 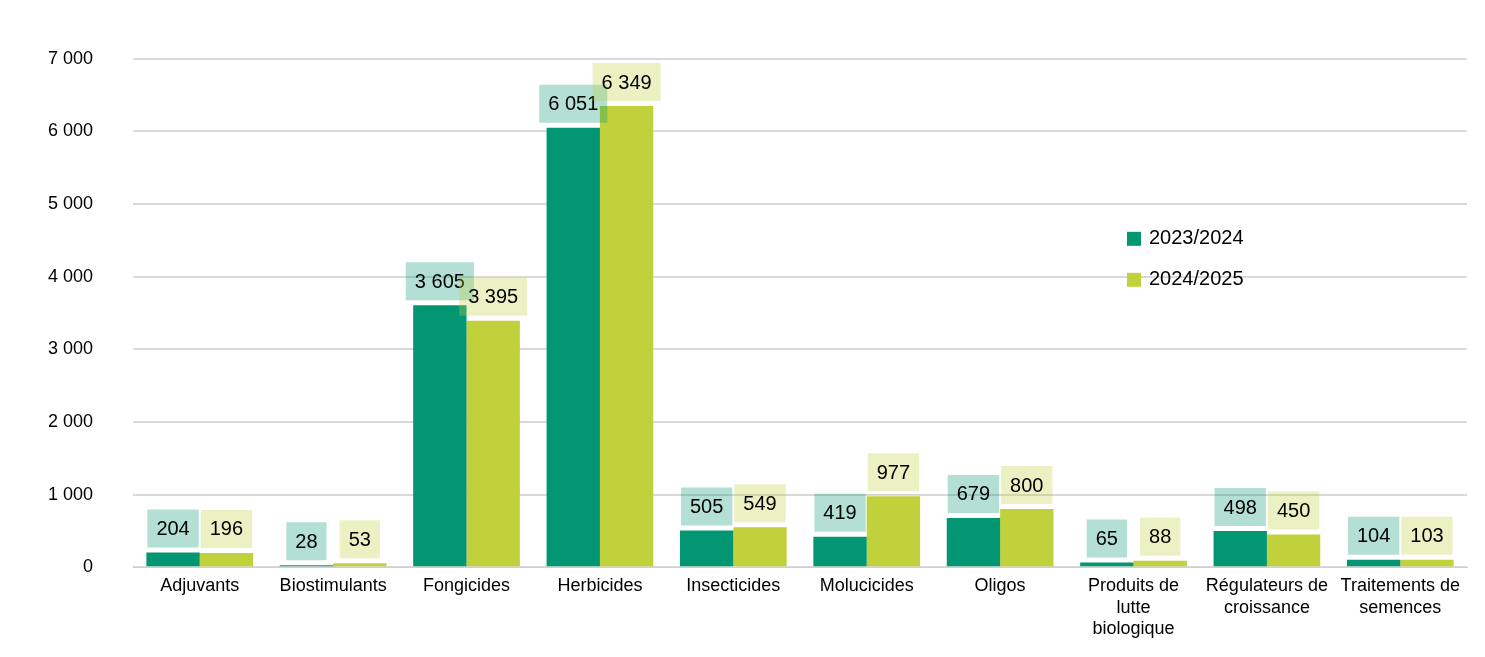 What do you see at coordinates (71, 420) in the screenshot?
I see `y-tick-label: 2 000` at bounding box center [71, 420].